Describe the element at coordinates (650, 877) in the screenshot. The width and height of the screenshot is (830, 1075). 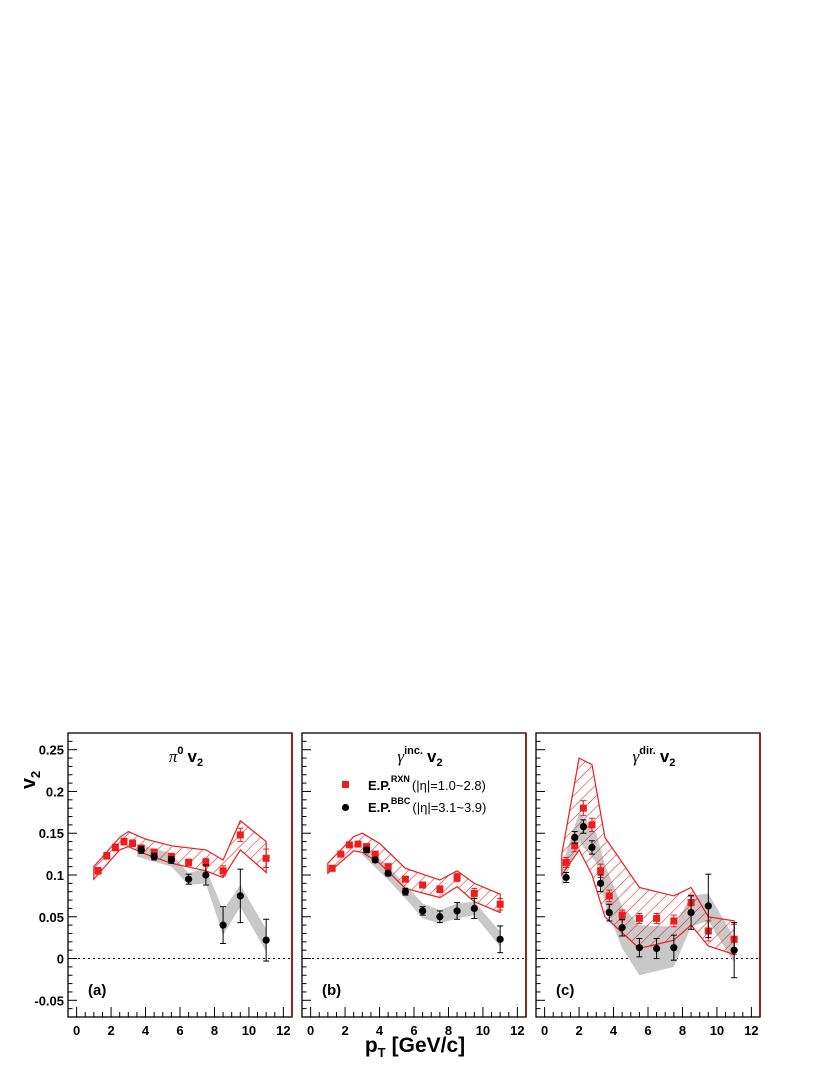
I see `rxn-series` at that location.